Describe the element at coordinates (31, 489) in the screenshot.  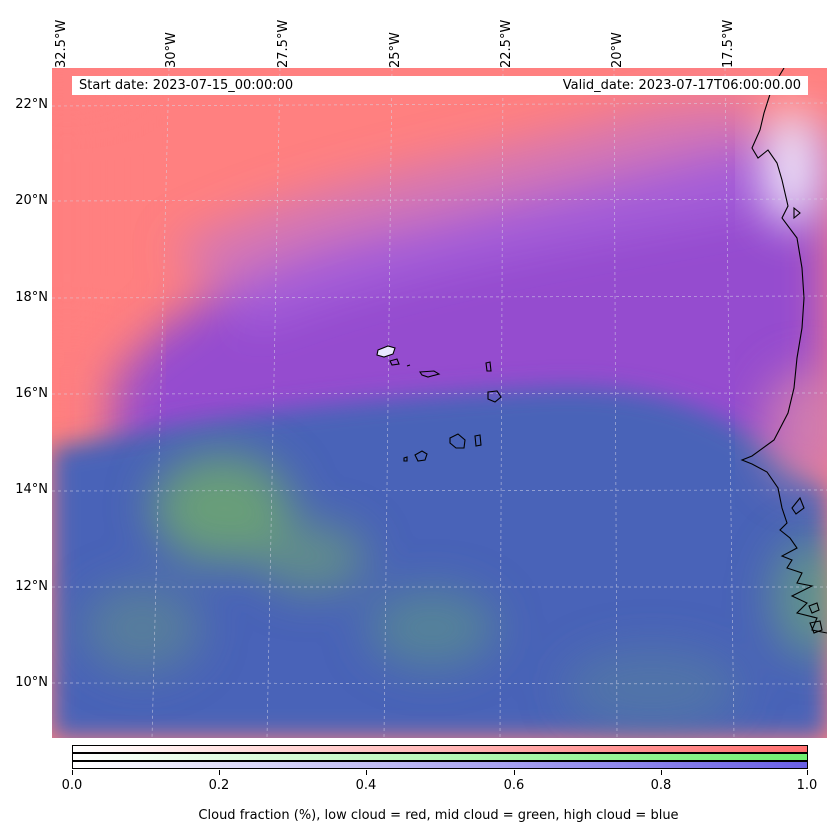
I see `lat-label-14n: 14°N` at that location.